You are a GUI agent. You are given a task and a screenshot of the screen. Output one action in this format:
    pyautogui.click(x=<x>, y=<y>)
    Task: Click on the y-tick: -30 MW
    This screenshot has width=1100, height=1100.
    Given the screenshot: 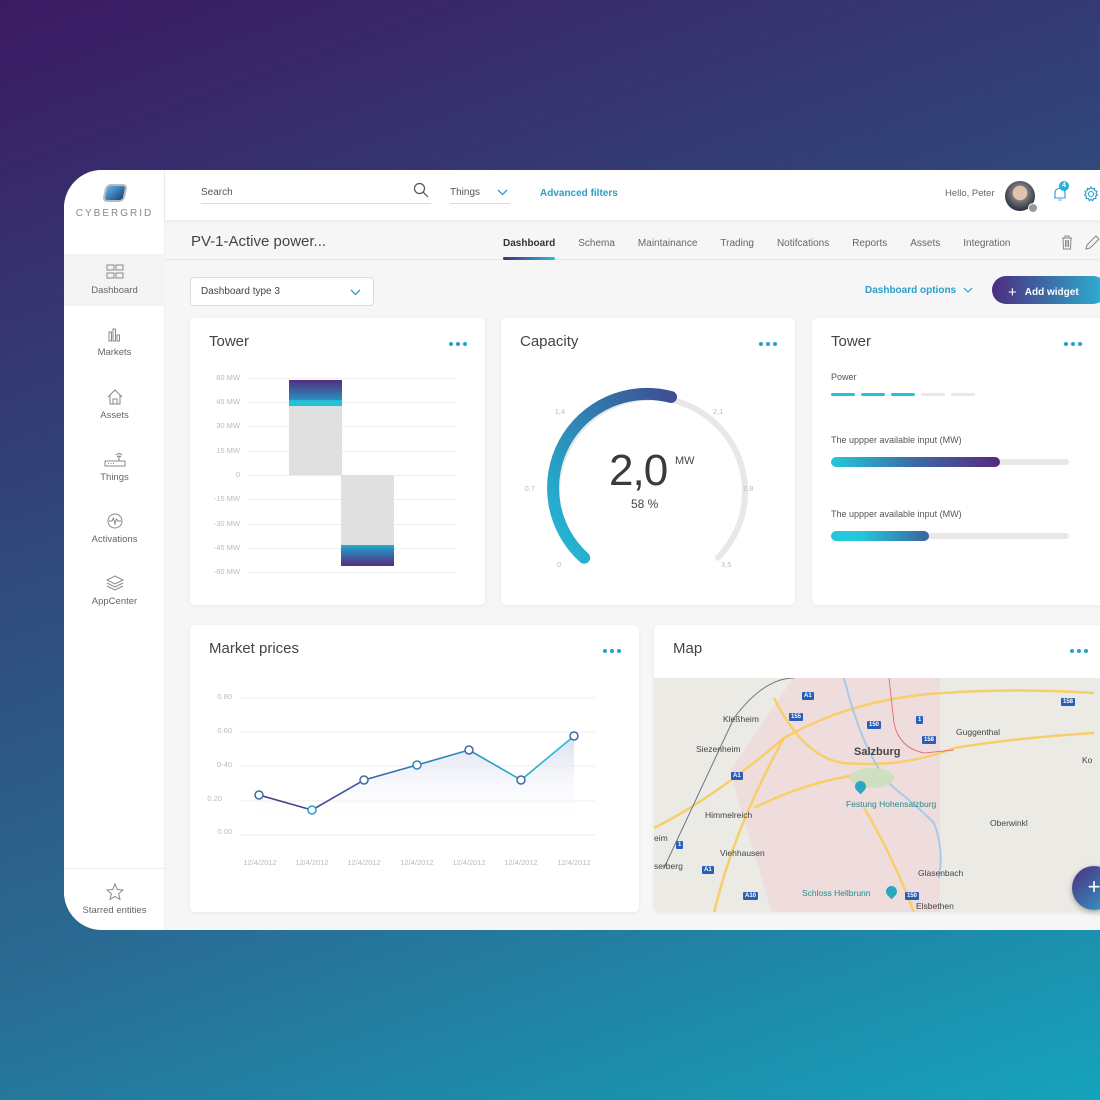 What is the action you would take?
    pyautogui.click(x=226, y=523)
    